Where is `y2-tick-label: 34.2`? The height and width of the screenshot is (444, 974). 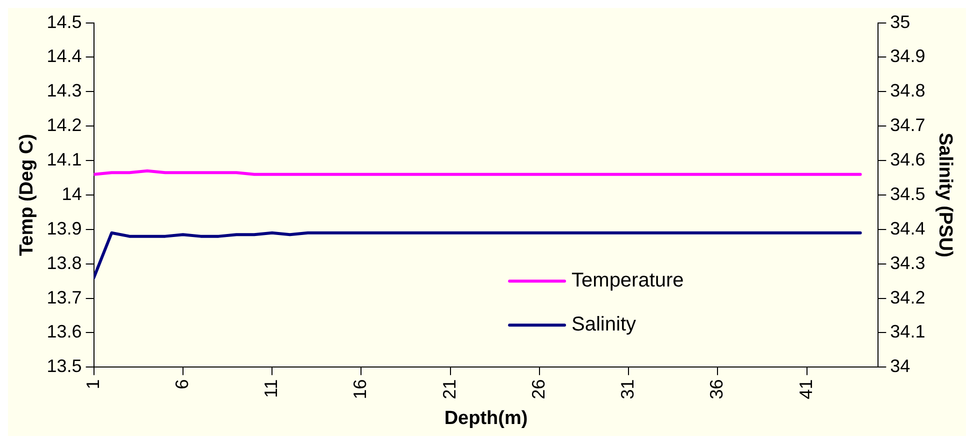 y2-tick-label: 34.2 is located at coordinates (908, 297).